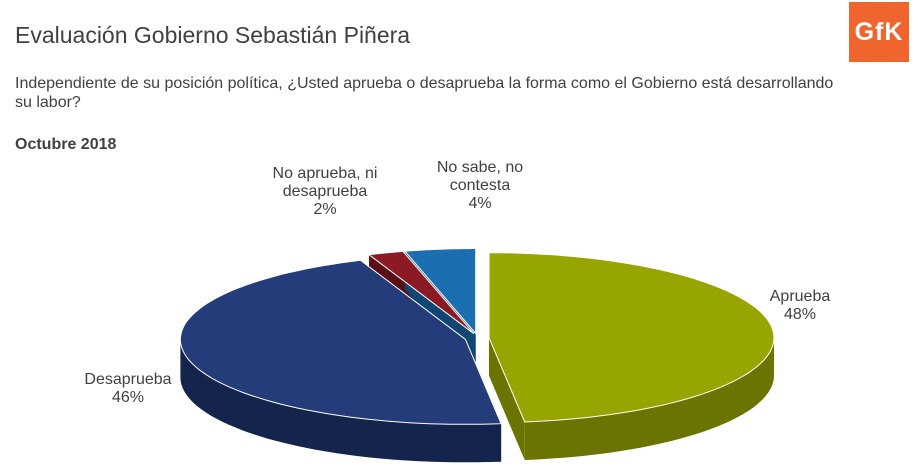 The image size is (924, 470). I want to click on pie-category-label-2: desaprueba, so click(325, 191).